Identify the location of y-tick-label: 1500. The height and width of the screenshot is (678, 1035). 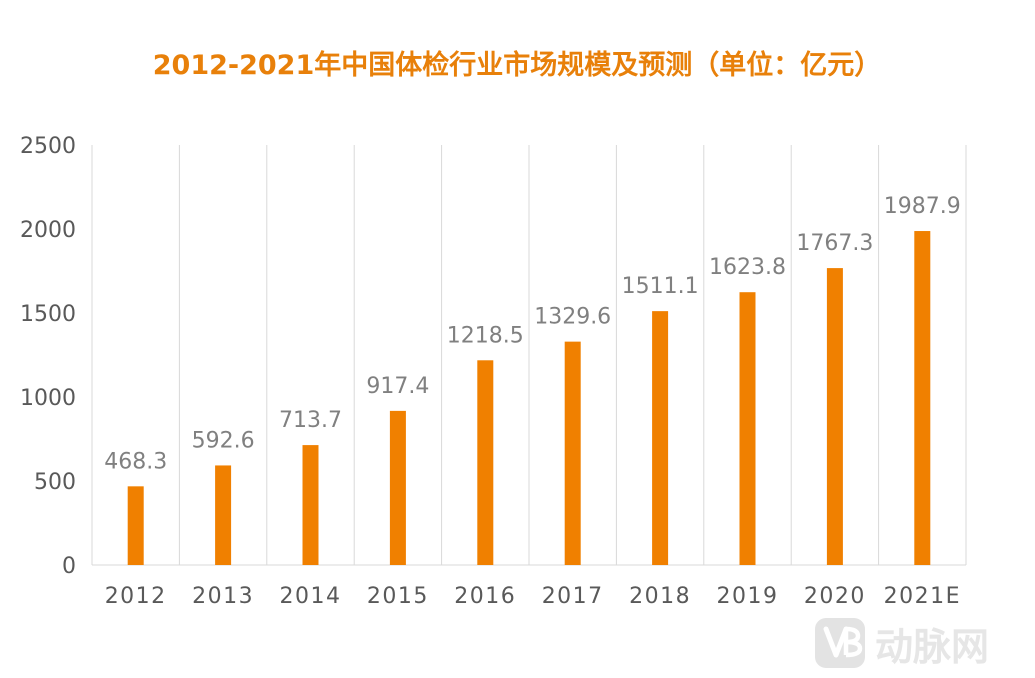
(48, 314).